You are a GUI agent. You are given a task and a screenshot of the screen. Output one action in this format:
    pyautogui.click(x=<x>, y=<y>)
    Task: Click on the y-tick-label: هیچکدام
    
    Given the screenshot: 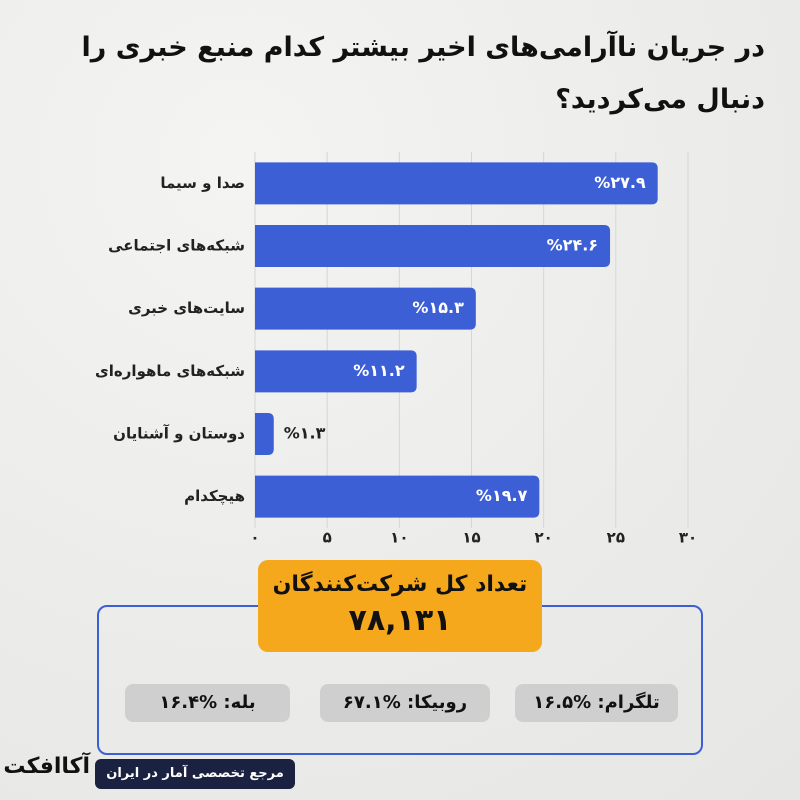 What is the action you would take?
    pyautogui.click(x=214, y=496)
    